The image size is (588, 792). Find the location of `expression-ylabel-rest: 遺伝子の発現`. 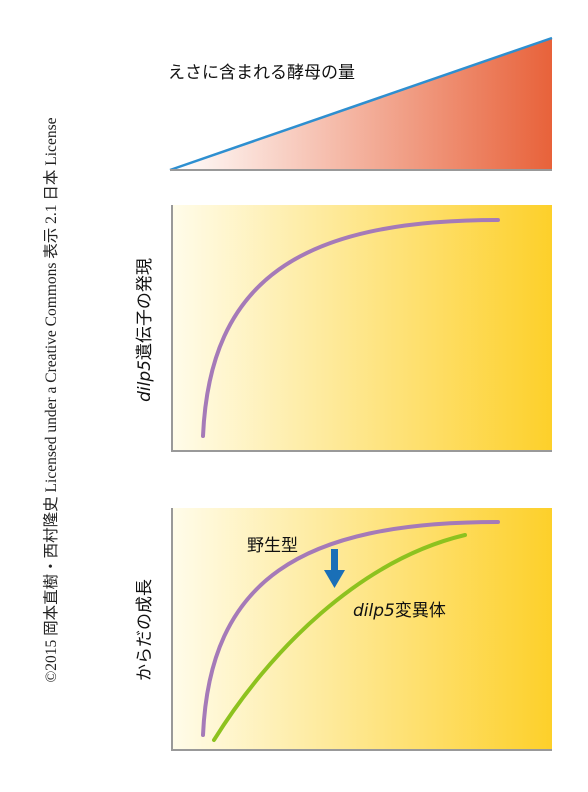

expression-ylabel-rest: 遺伝子の発現 is located at coordinates (145, 309).